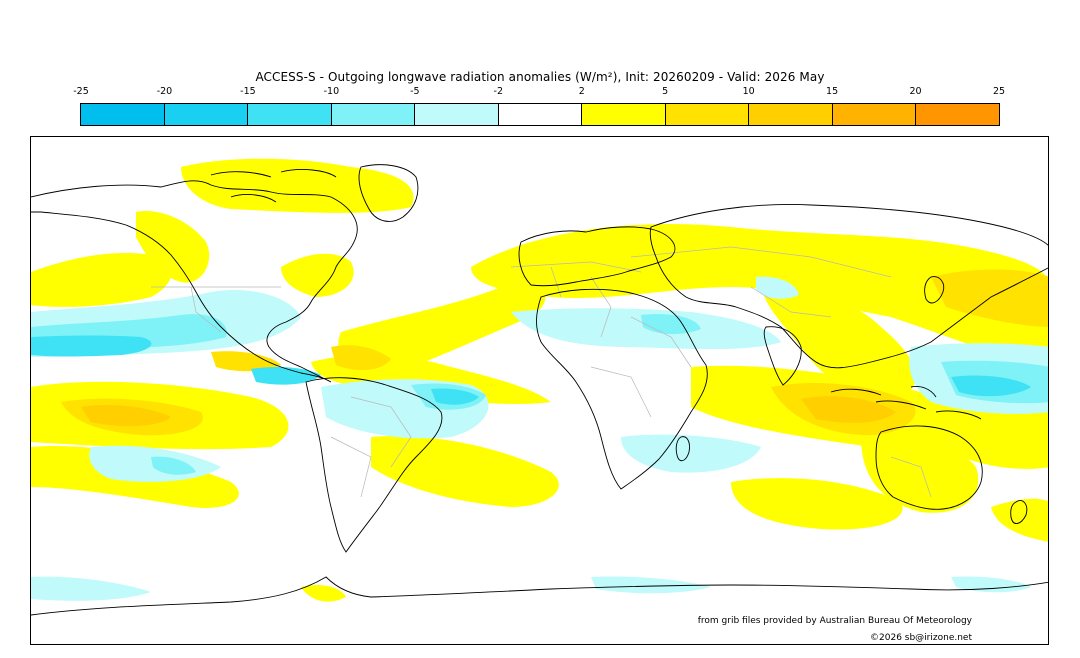 This screenshot has width=1080, height=658. I want to click on anomaly-core-caribbean, so click(361, 358).